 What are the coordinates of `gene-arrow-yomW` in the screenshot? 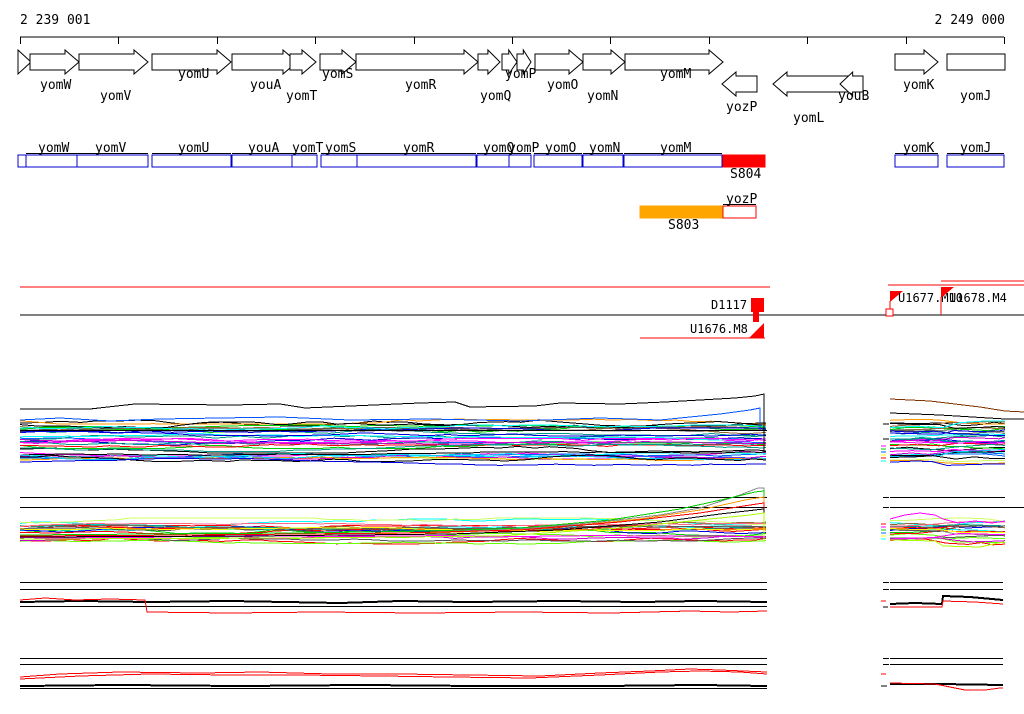 It's located at (54, 62).